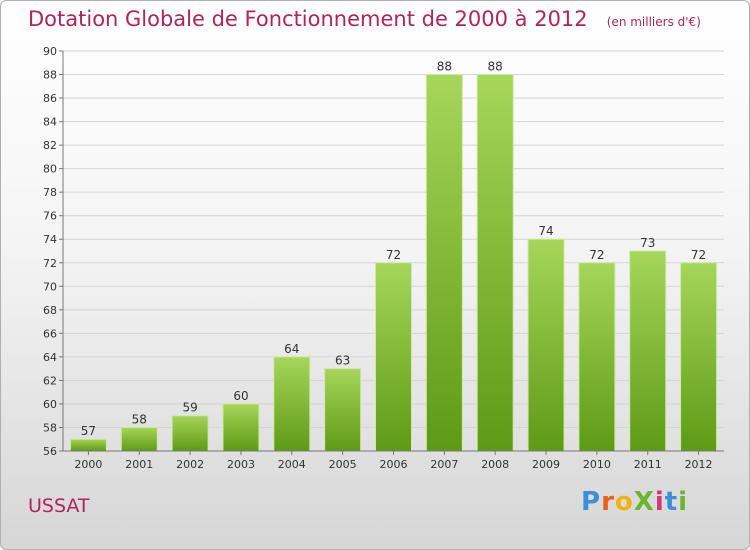  Describe the element at coordinates (291, 349) in the screenshot. I see `data-label: 64` at that location.